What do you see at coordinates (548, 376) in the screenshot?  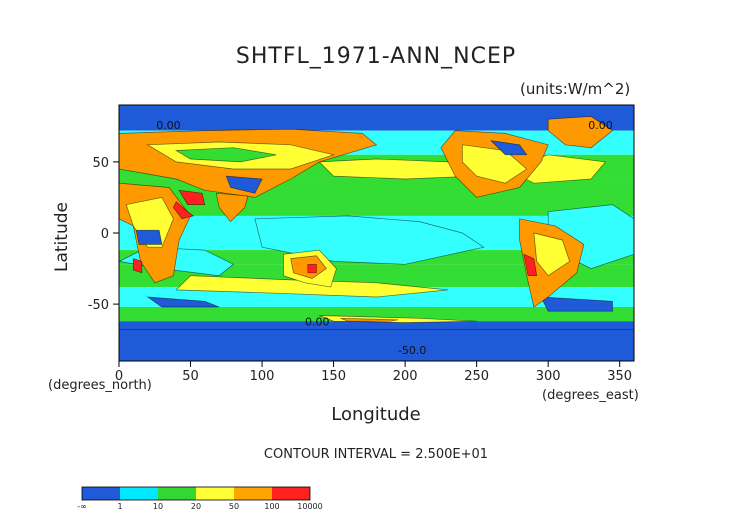 I see `x-tick-label: 300` at bounding box center [548, 376].